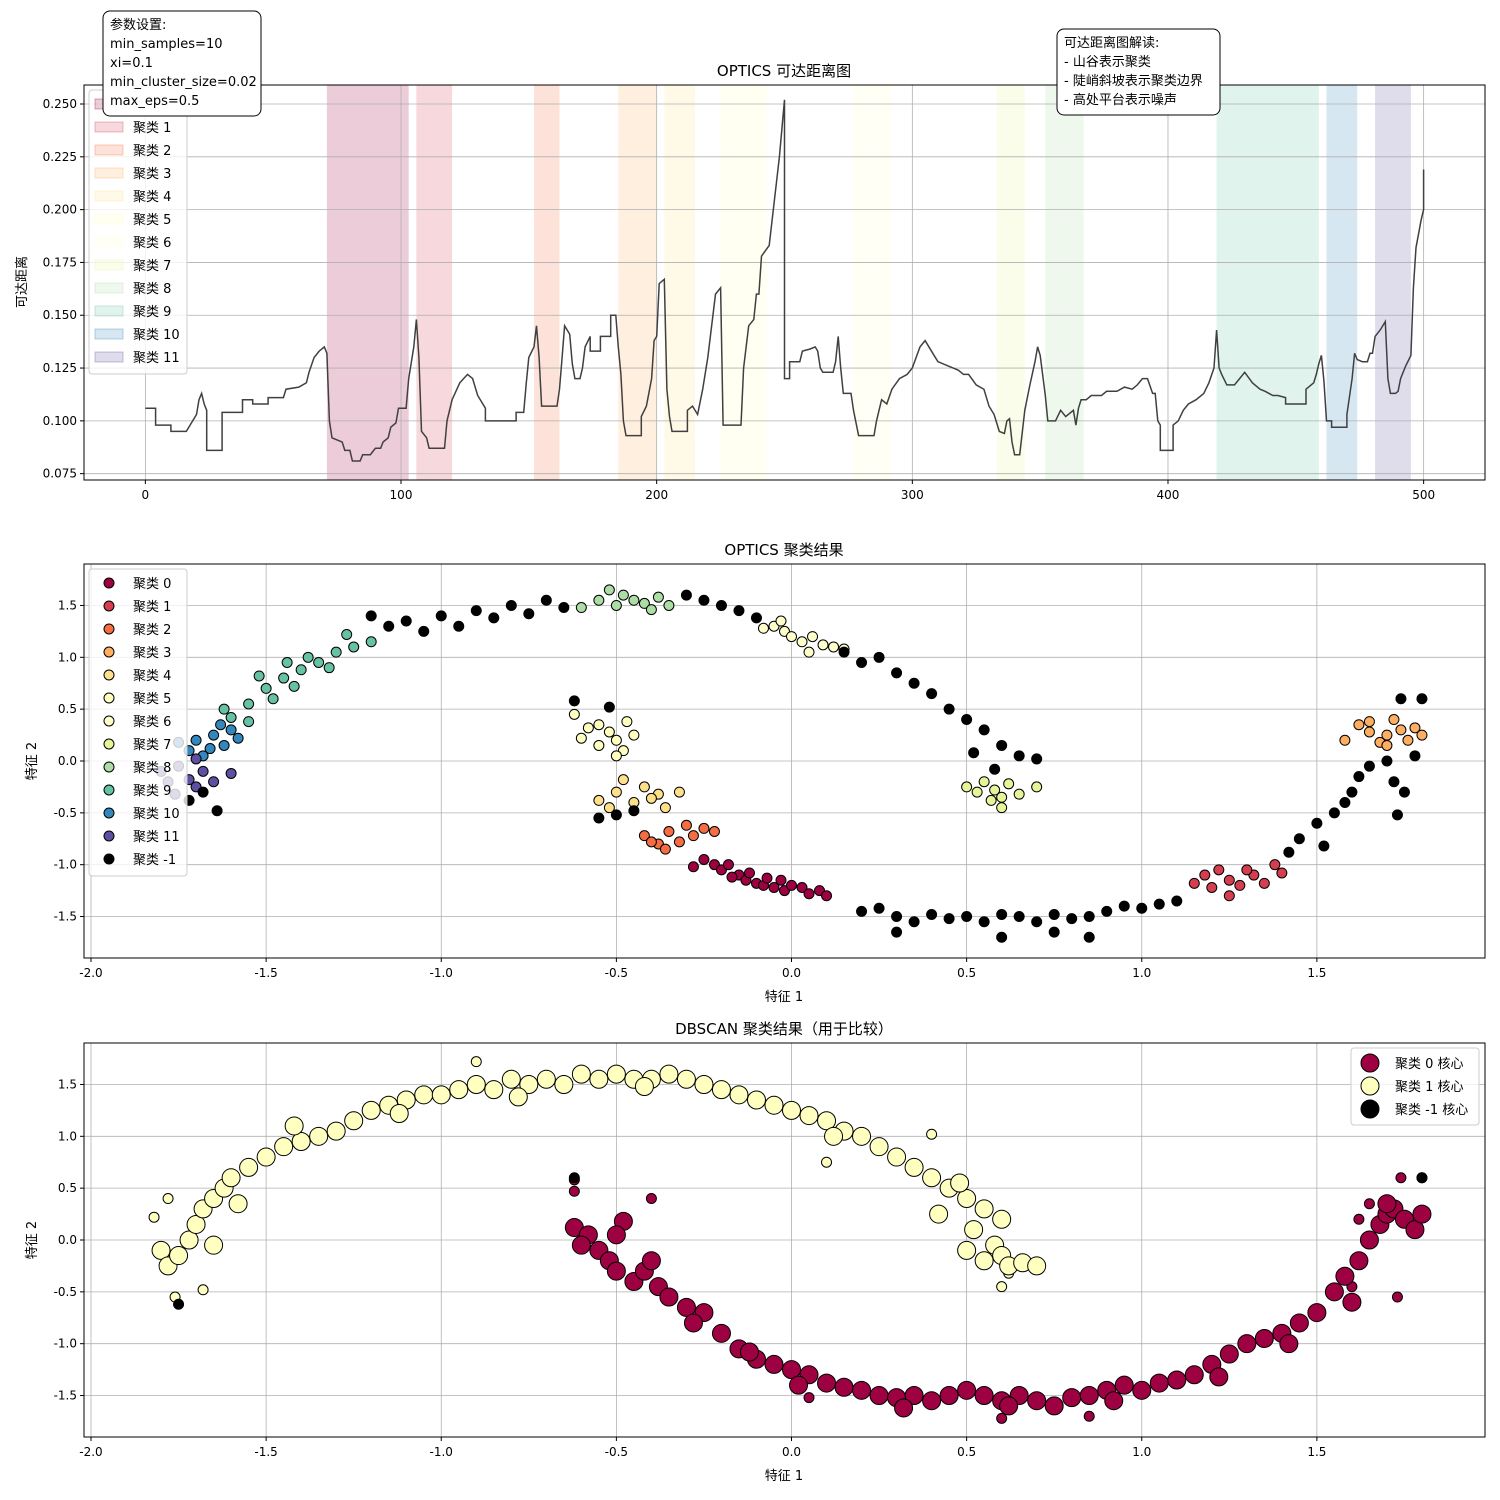  I want to click on legend-label: 聚类 1 核心, so click(1429, 1087).